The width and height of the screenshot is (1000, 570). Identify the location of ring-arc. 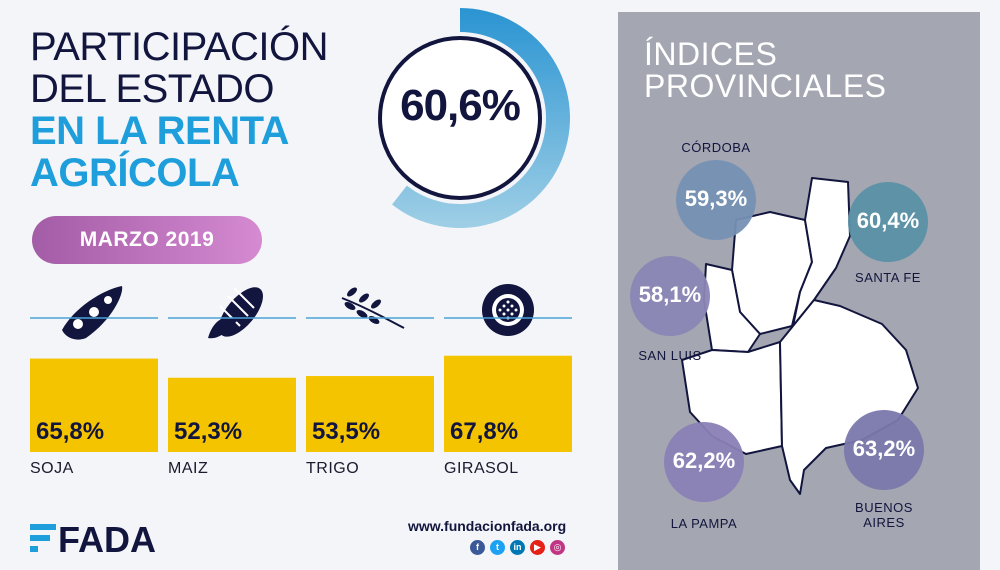
(481, 118).